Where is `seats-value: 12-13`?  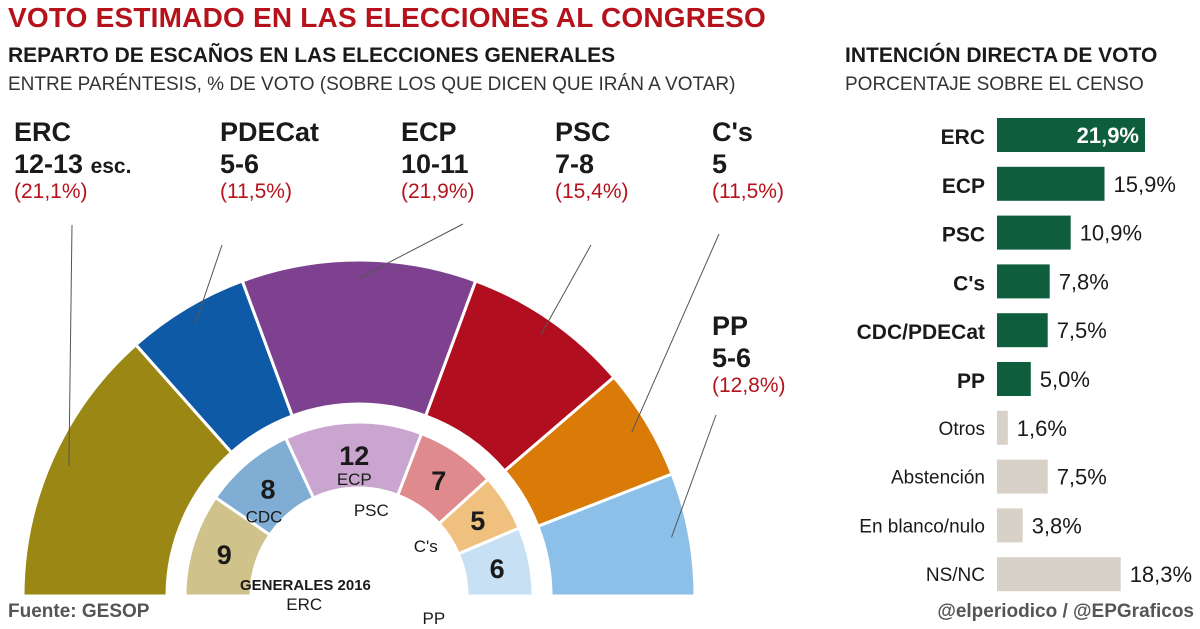 seats-value: 12-13 is located at coordinates (49, 163).